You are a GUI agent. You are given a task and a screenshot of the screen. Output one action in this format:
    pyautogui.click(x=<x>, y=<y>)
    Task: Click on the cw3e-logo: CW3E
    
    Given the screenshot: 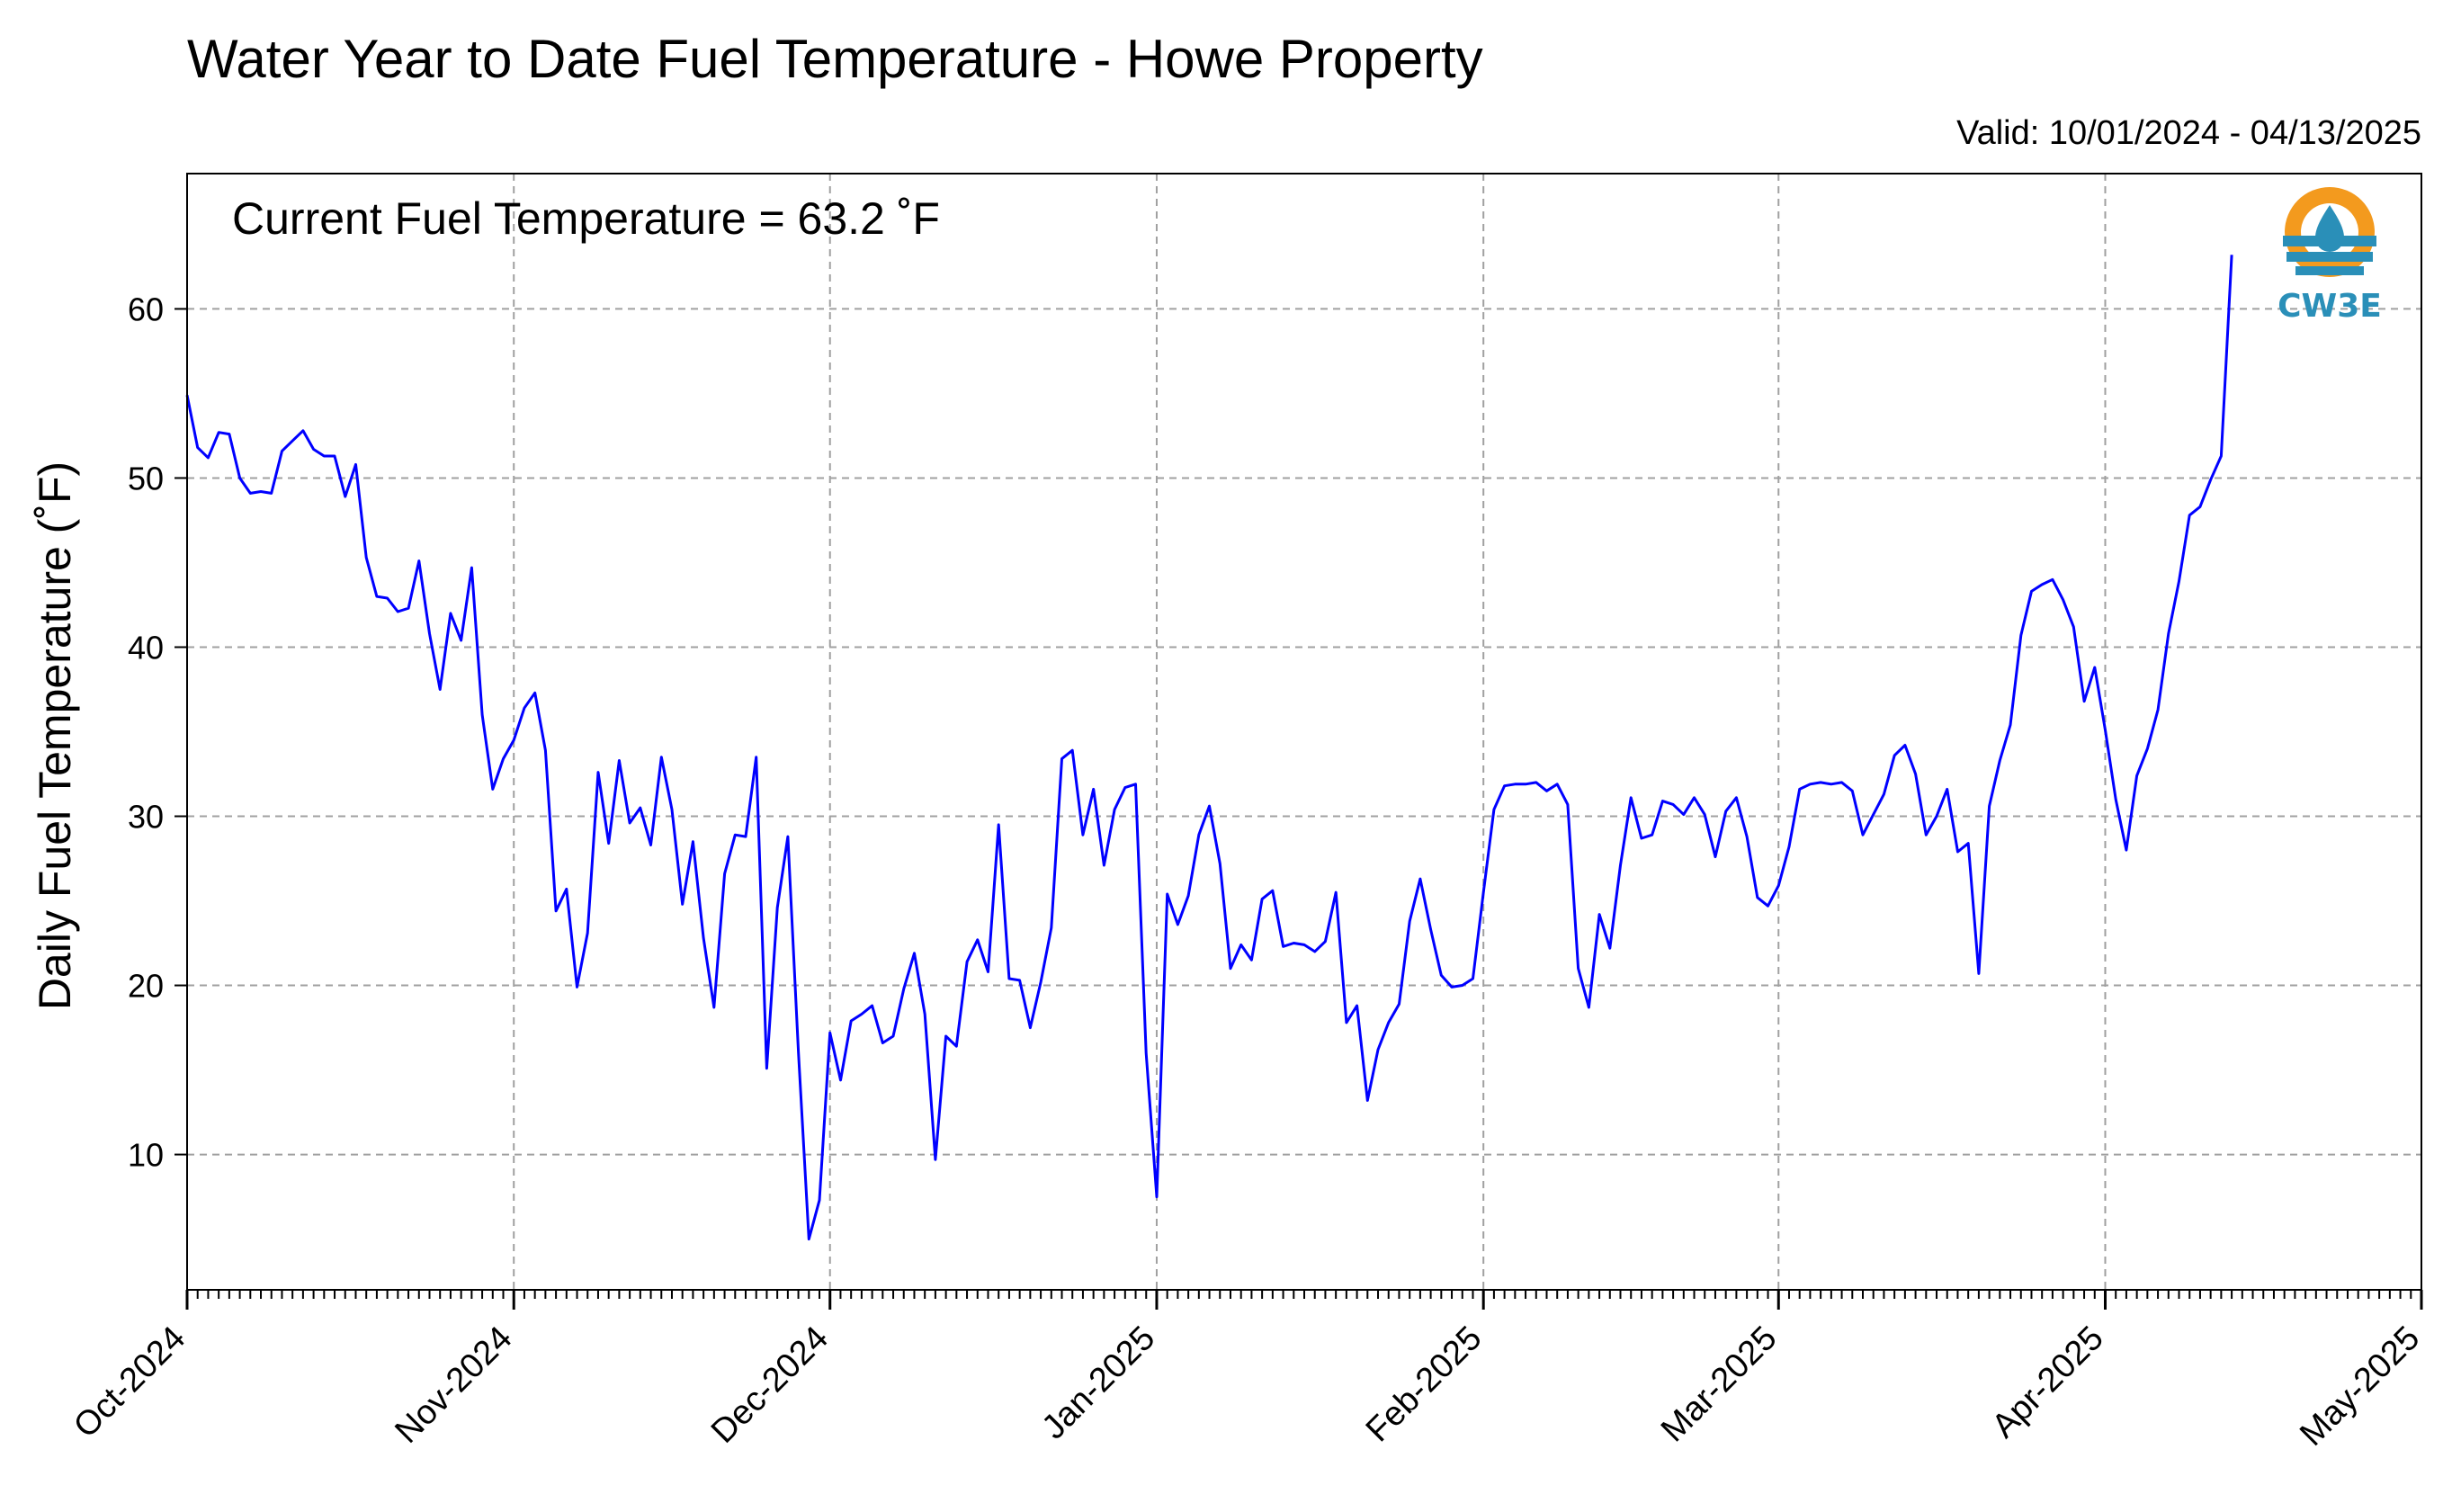 What is the action you would take?
    pyautogui.click(x=2329, y=256)
    